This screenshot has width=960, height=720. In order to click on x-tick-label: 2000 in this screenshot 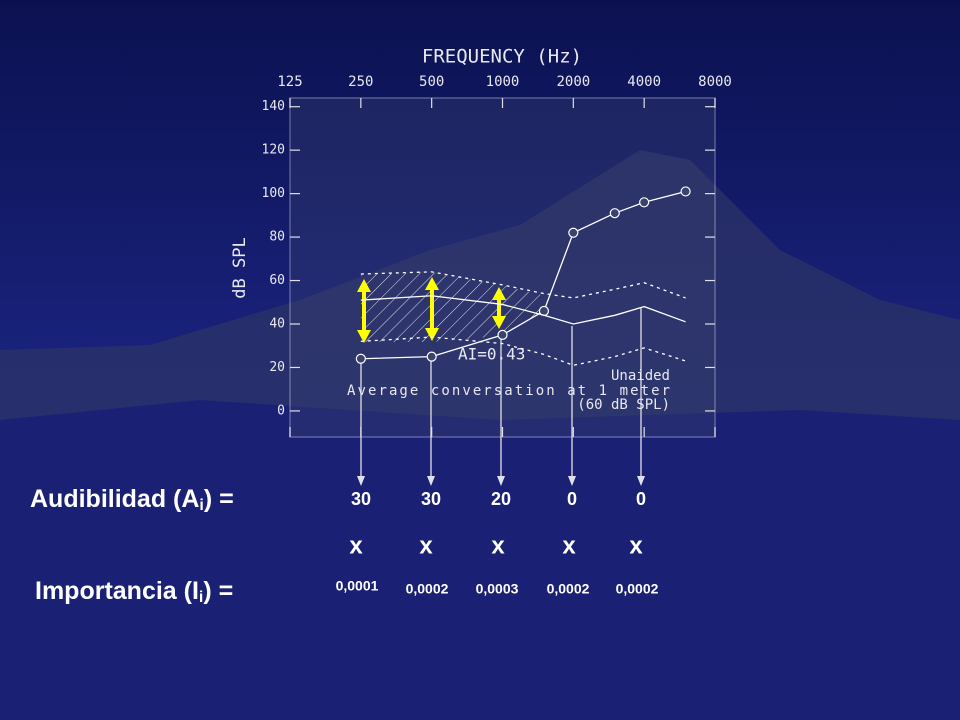, I will do `click(573, 82)`.